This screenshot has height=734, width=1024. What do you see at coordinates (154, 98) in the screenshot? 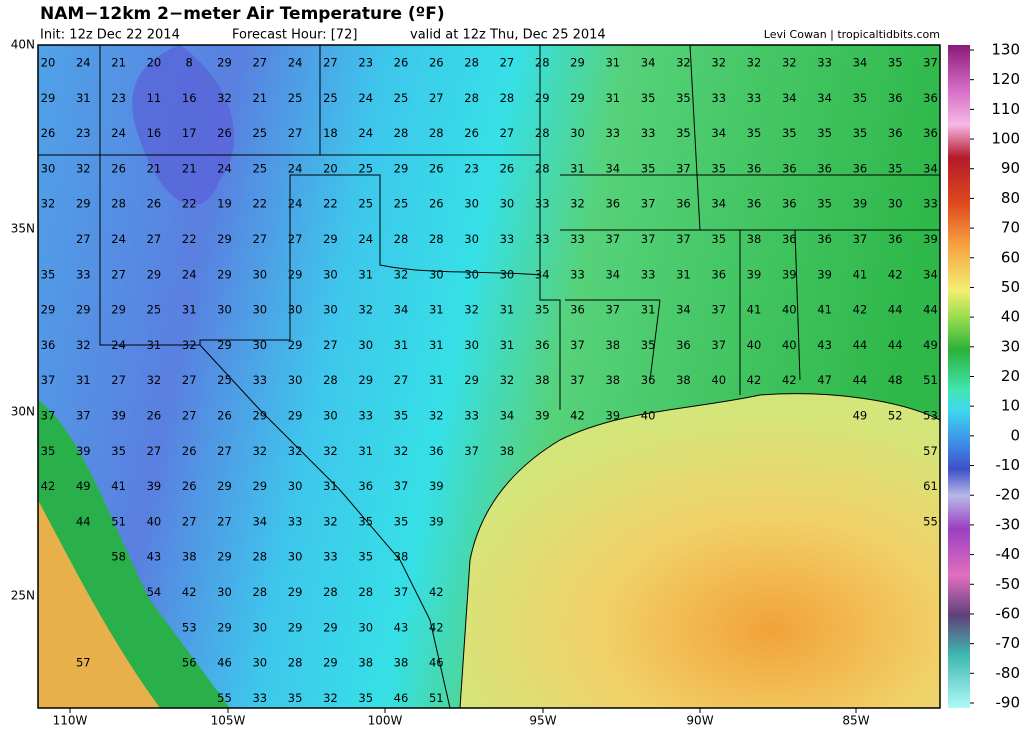
I see `station-value: 11` at bounding box center [154, 98].